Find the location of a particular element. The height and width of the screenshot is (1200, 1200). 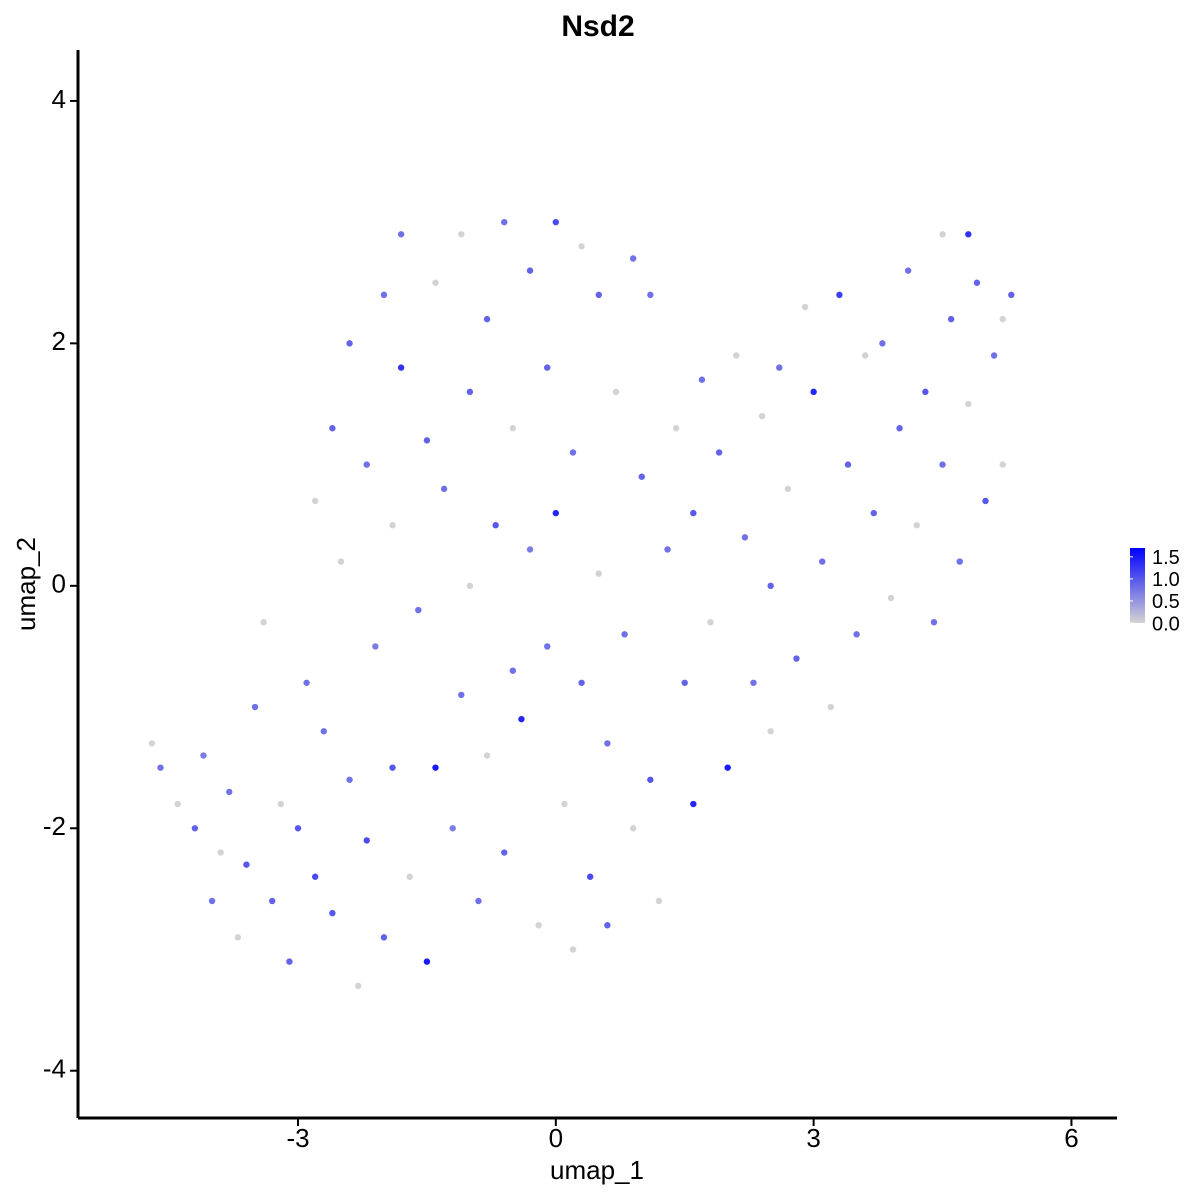

x-tick-label: -3 is located at coordinates (297, 1138).